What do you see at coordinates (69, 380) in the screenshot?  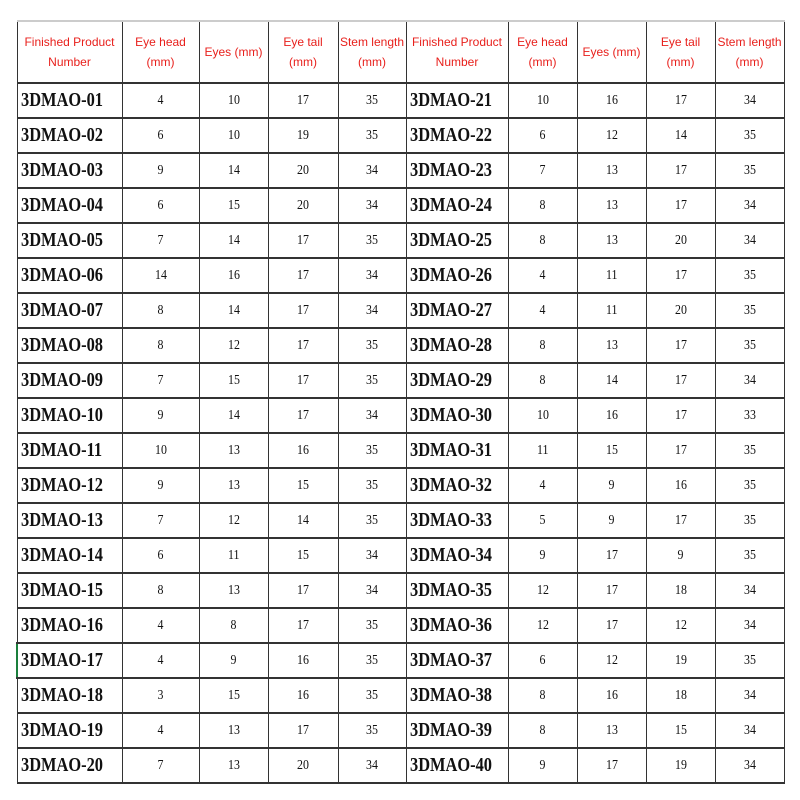 I see `product-number-cell: 3DMAO-09` at bounding box center [69, 380].